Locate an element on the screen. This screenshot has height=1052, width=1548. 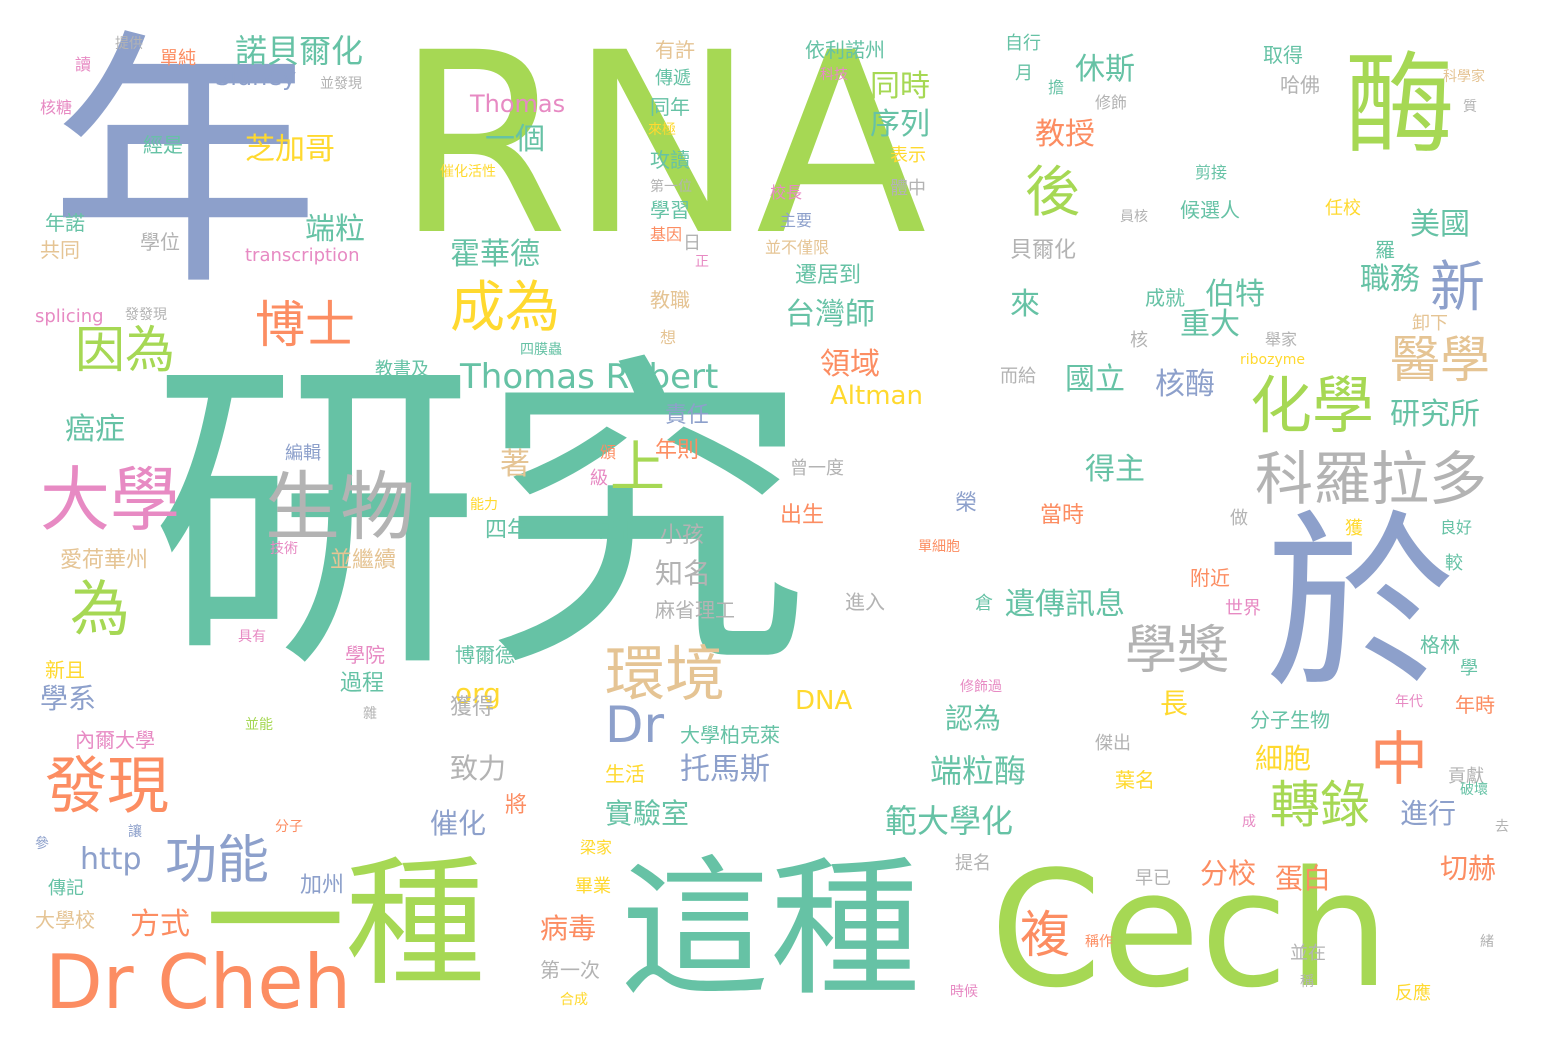
word-cloud-word: 發現 is located at coordinates (107, 785).